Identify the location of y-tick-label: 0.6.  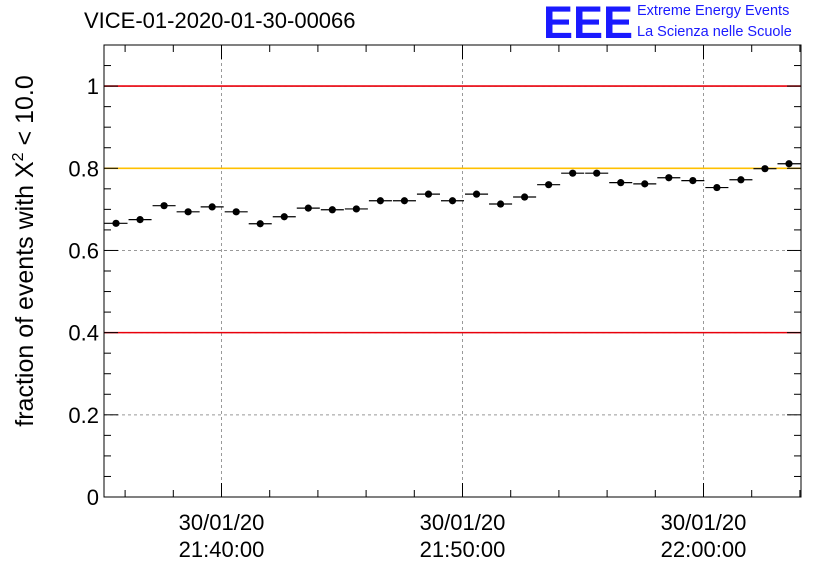
(83, 250).